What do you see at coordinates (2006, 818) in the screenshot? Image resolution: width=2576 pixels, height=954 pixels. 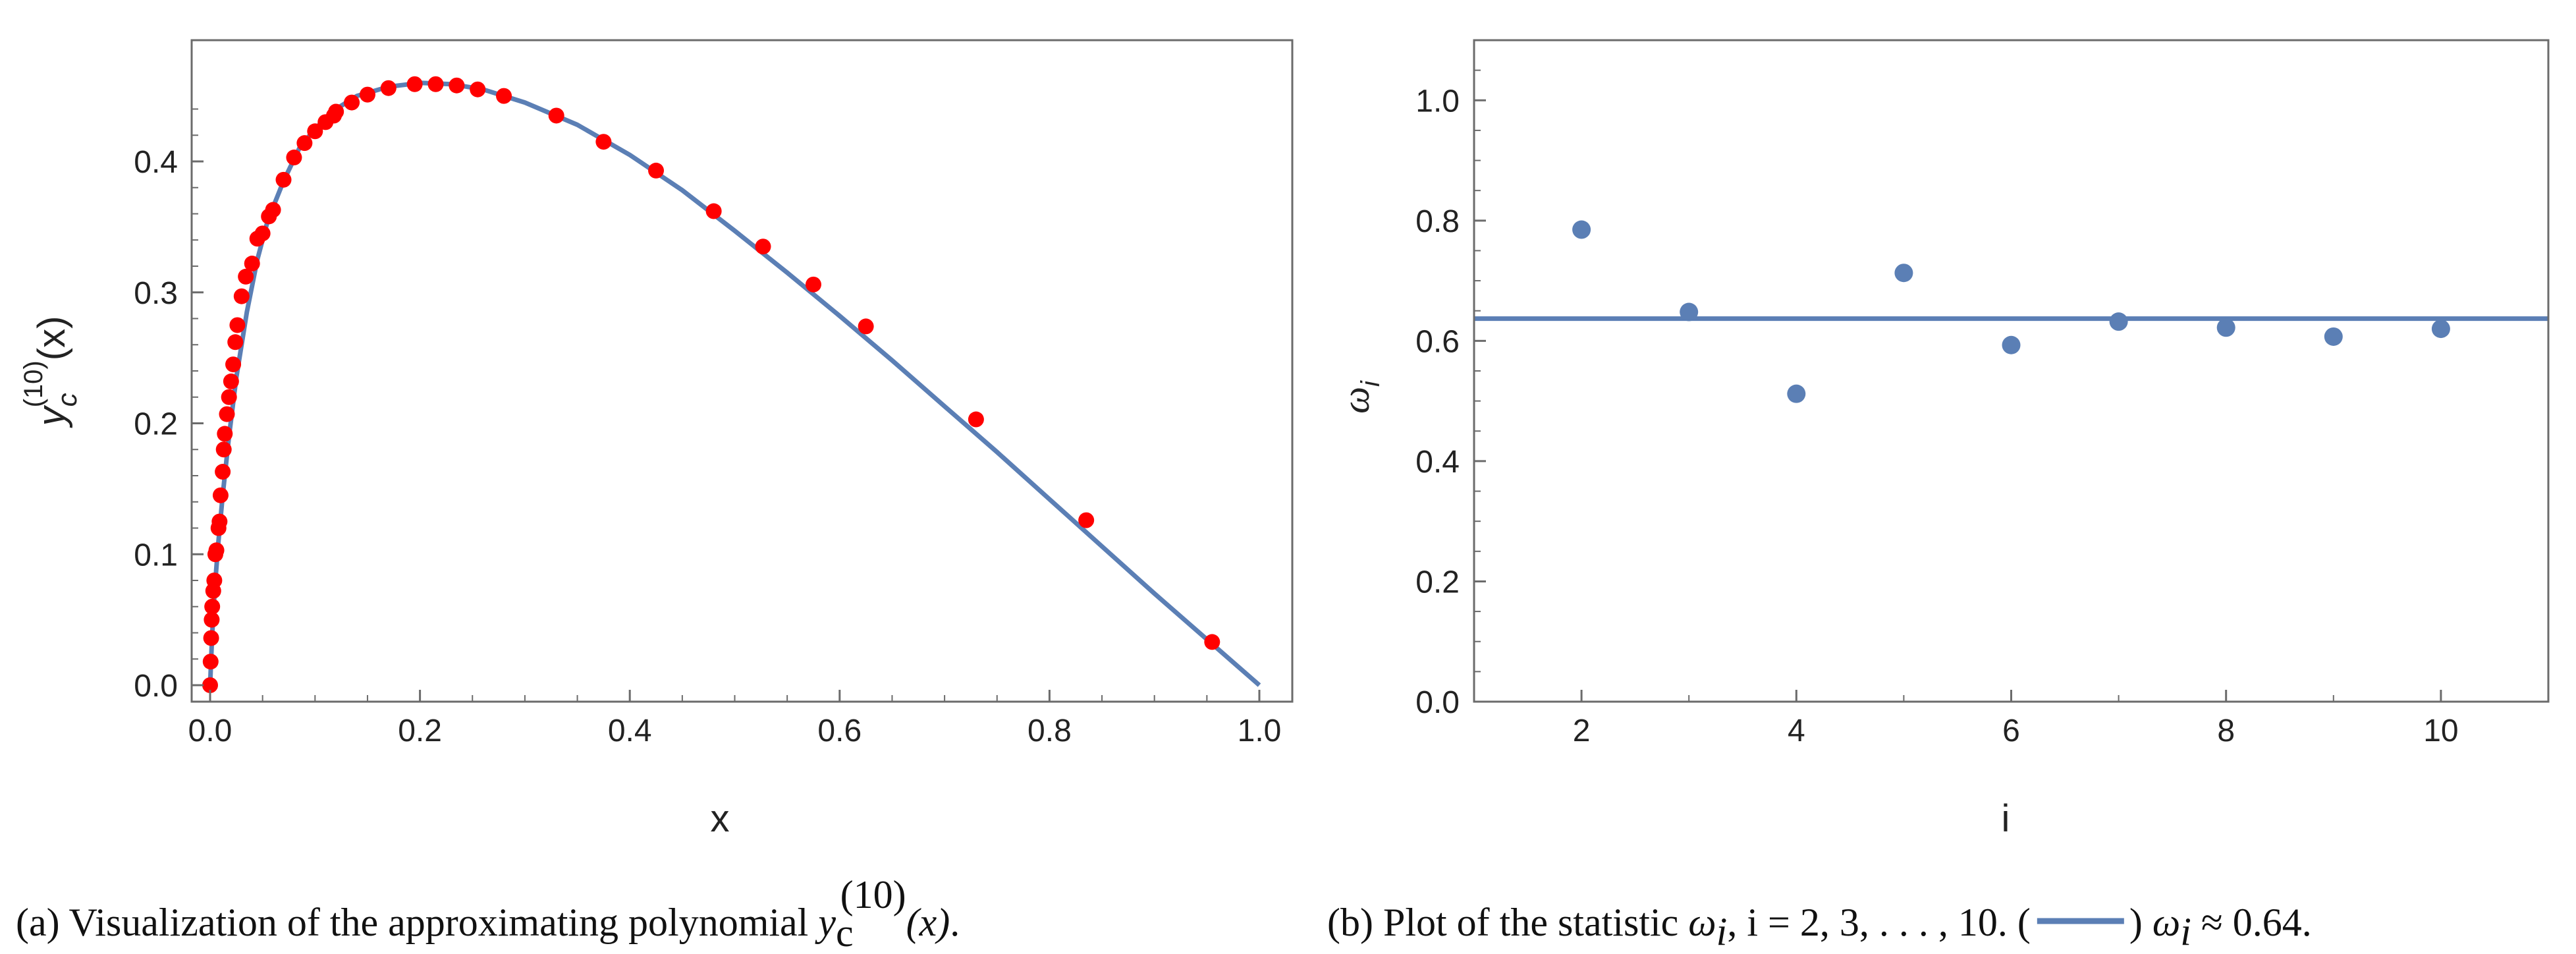 I see `panel-b-x-axis-label: i` at bounding box center [2006, 818].